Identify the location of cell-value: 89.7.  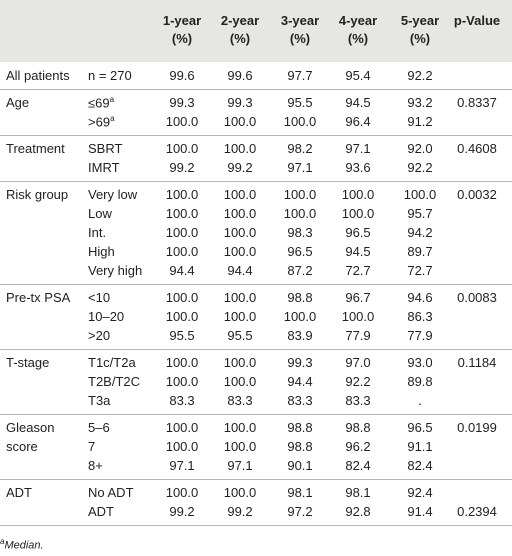
(420, 251).